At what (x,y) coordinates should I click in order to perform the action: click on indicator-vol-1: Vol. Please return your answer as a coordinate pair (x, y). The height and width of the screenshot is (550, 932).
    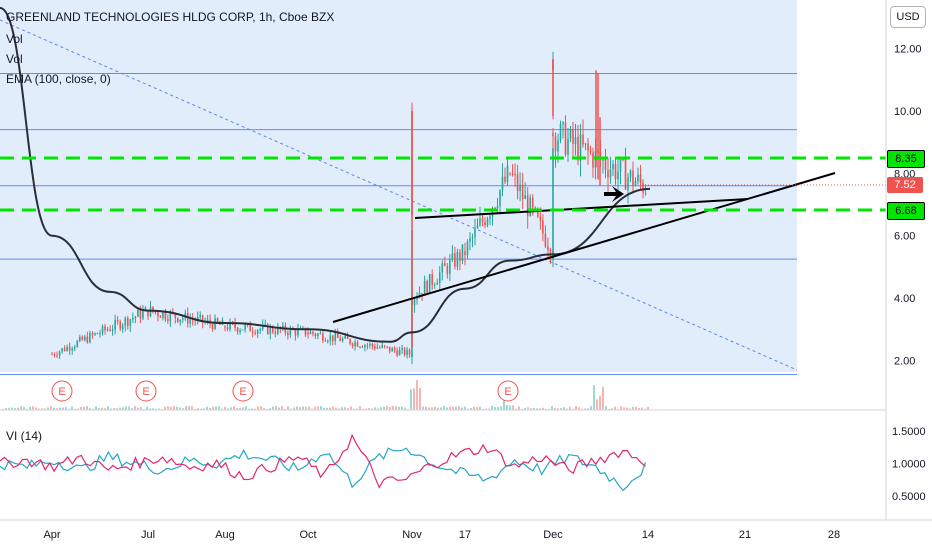
    Looking at the image, I should click on (14, 39).